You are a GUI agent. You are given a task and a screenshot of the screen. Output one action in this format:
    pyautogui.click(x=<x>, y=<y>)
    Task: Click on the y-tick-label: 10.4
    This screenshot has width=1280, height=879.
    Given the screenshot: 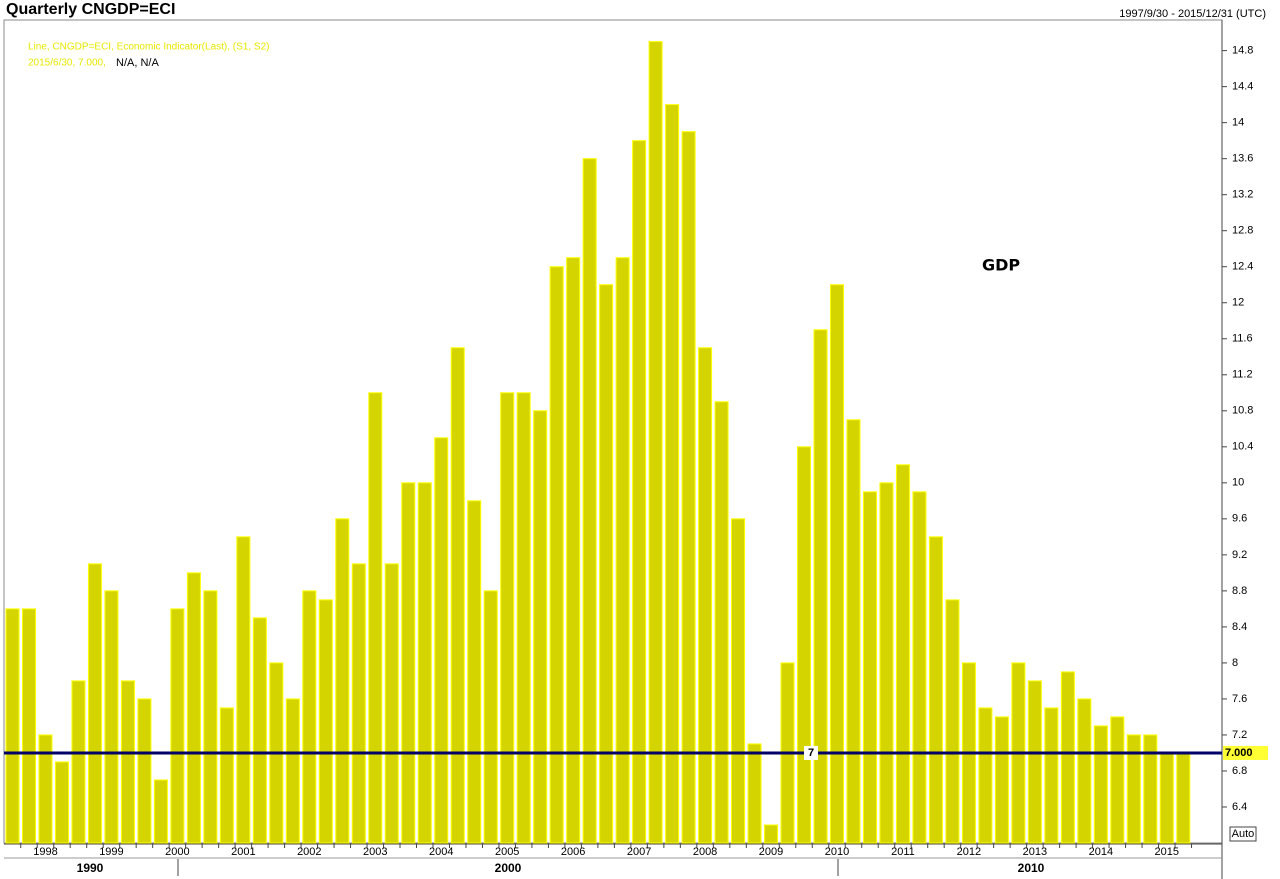 What is the action you would take?
    pyautogui.click(x=1242, y=447)
    